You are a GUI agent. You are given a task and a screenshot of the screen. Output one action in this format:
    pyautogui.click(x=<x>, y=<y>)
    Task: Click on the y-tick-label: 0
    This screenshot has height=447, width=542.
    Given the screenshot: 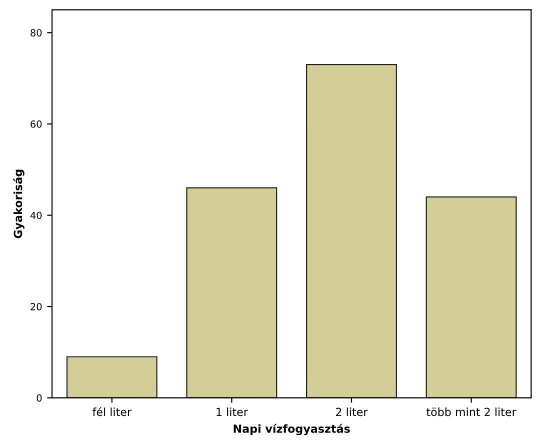 What is the action you would take?
    pyautogui.click(x=39, y=398)
    